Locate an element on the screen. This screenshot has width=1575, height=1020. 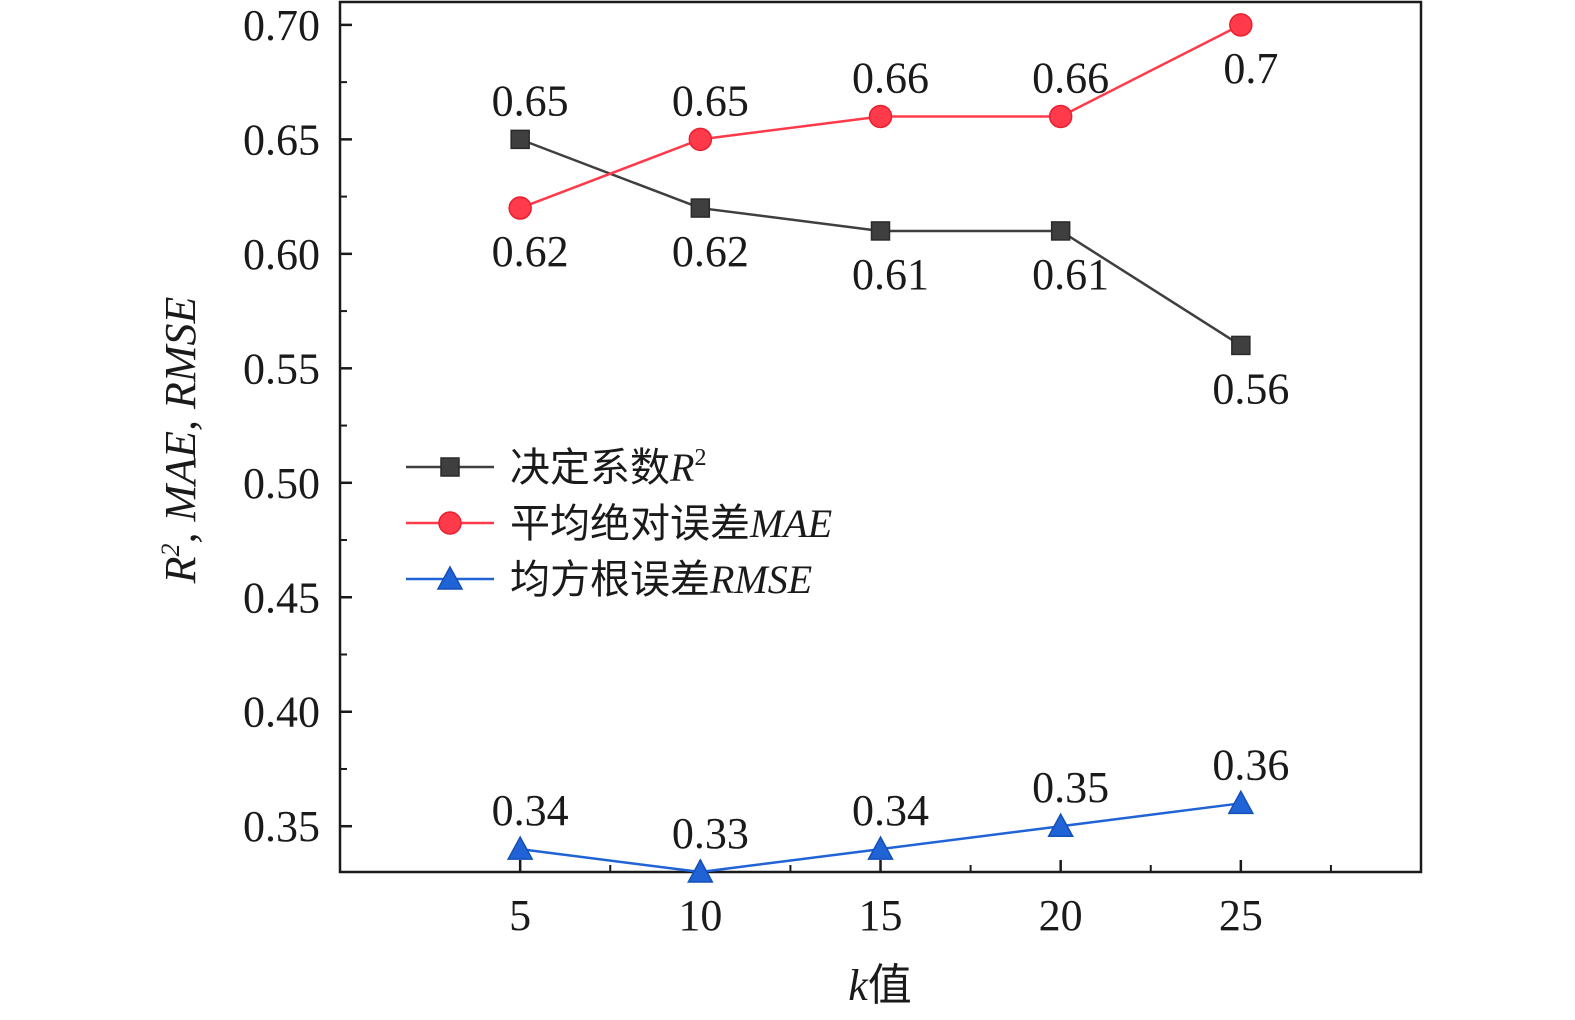
y-axis-title-rest: , MAE, RMSE is located at coordinates (180, 420).